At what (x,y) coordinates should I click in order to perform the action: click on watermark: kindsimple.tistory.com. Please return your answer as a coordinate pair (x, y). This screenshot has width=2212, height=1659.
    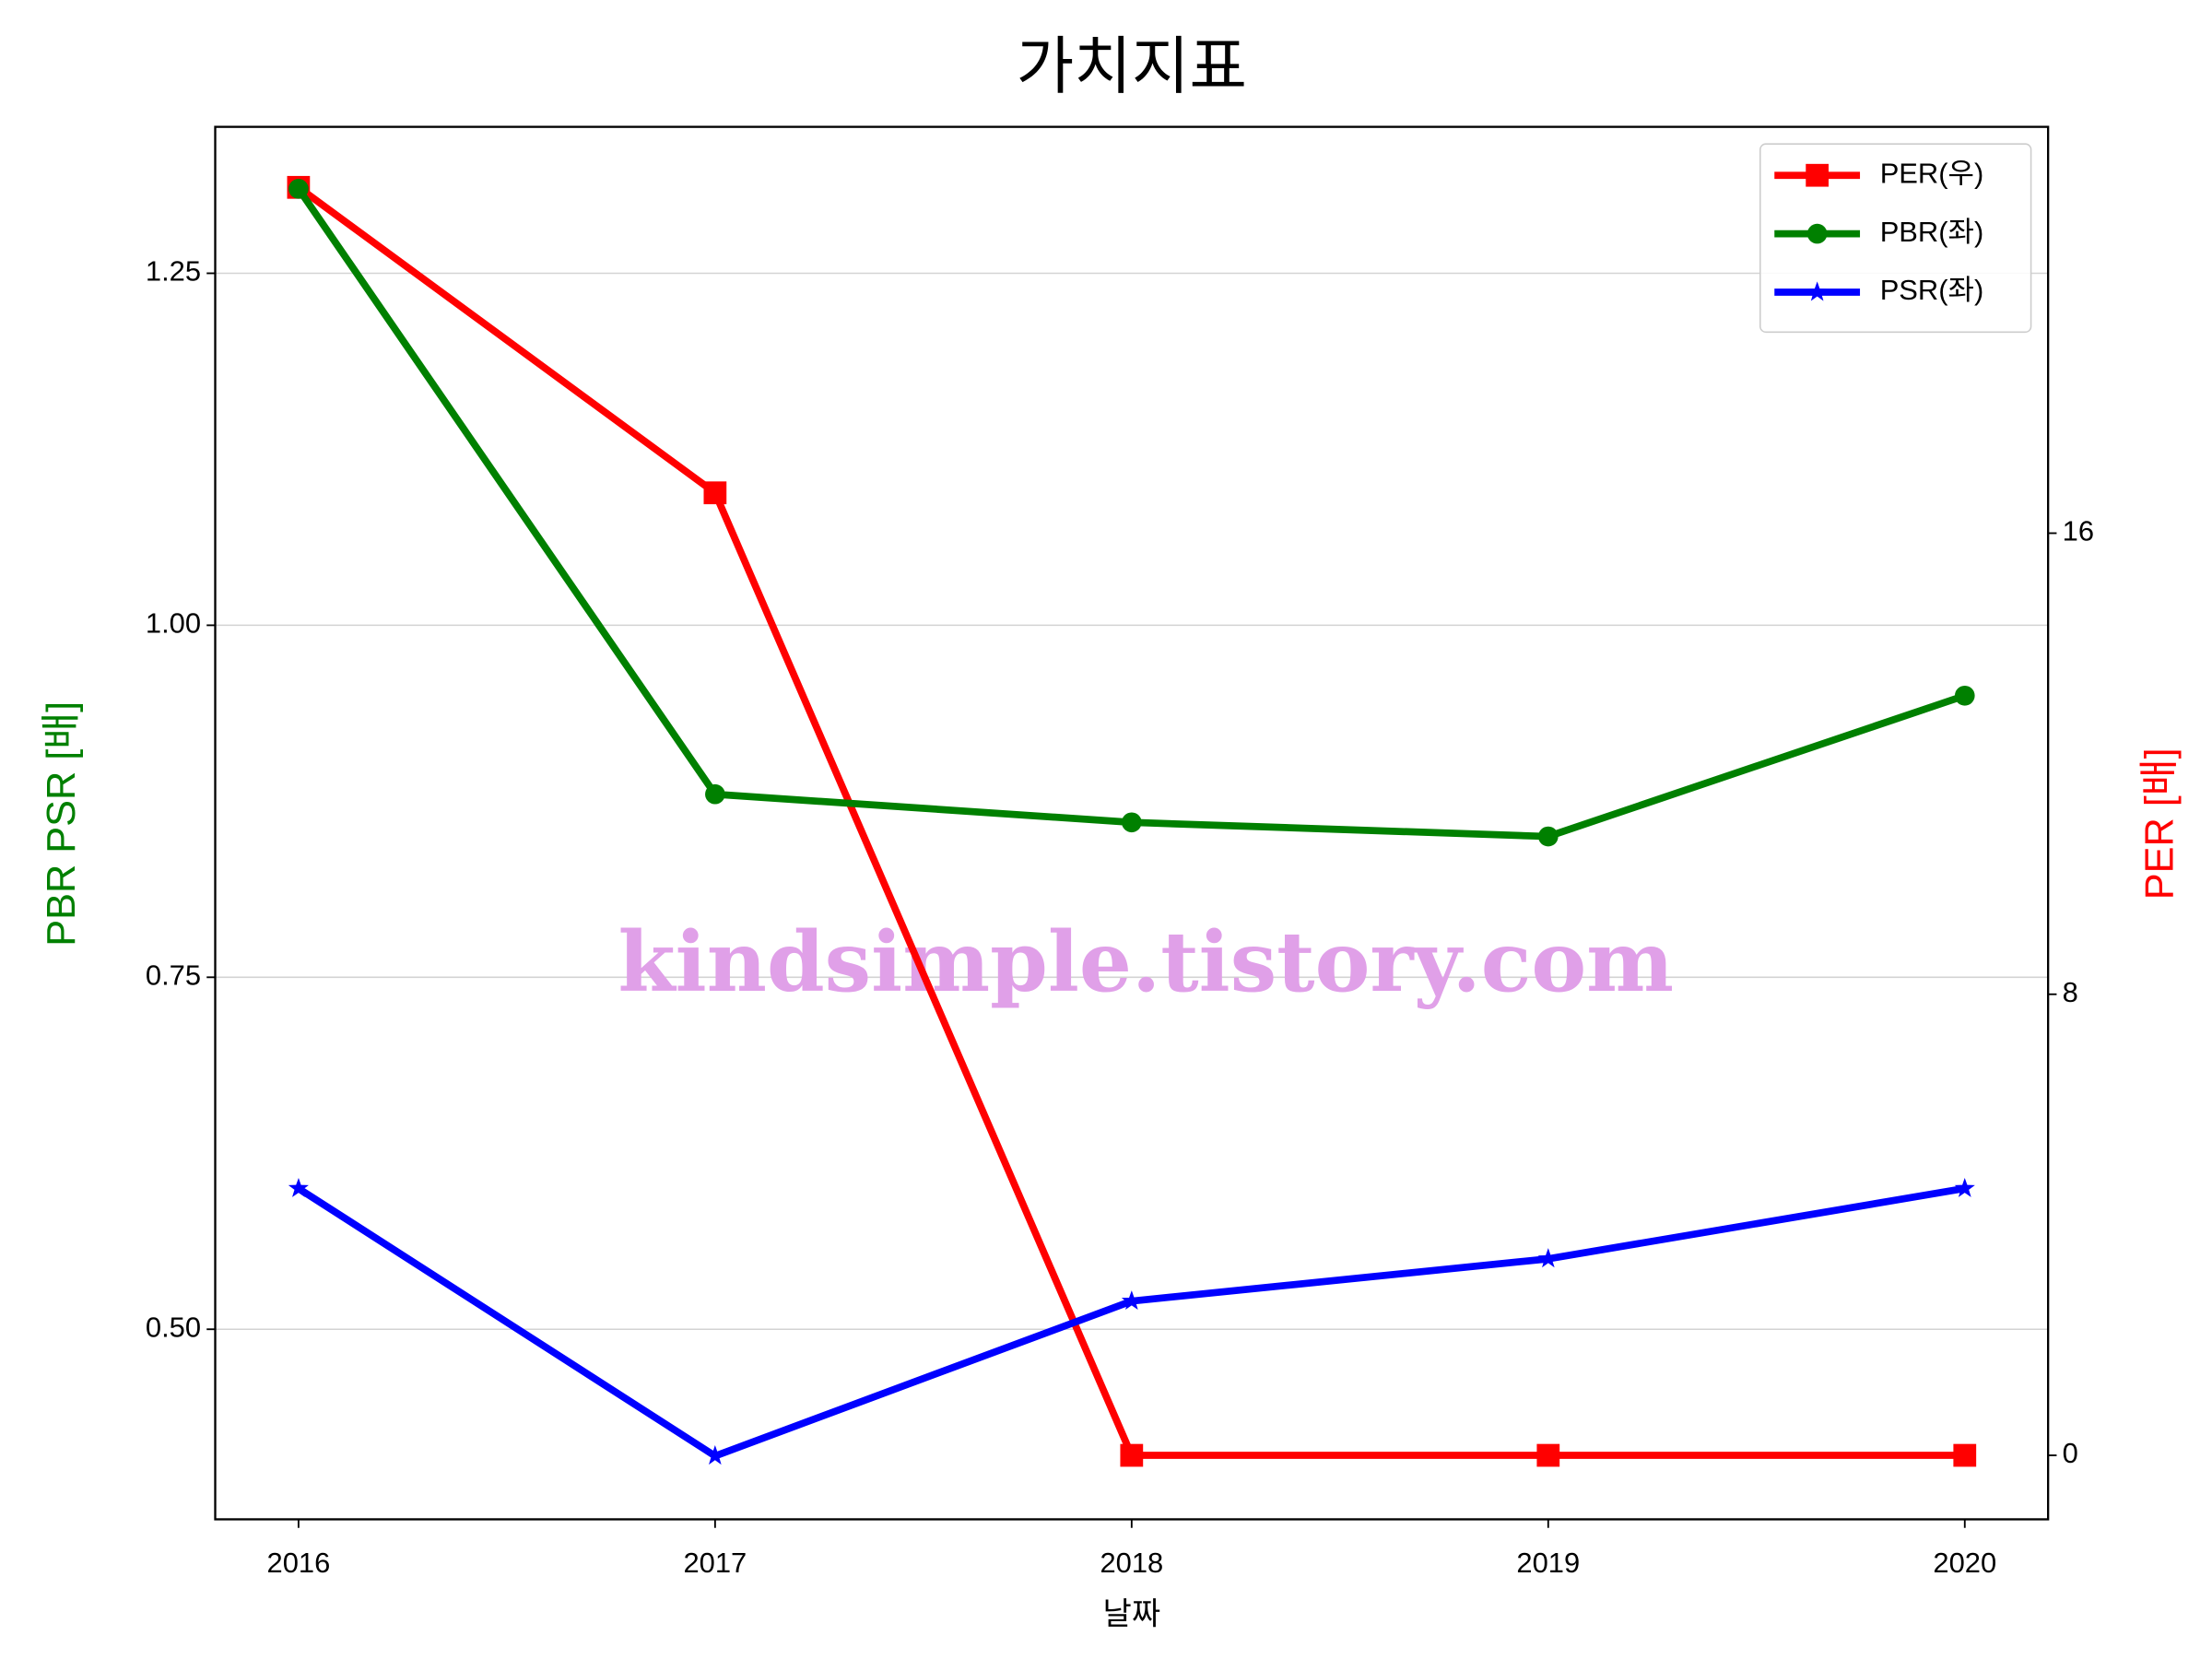
    Looking at the image, I should click on (1146, 962).